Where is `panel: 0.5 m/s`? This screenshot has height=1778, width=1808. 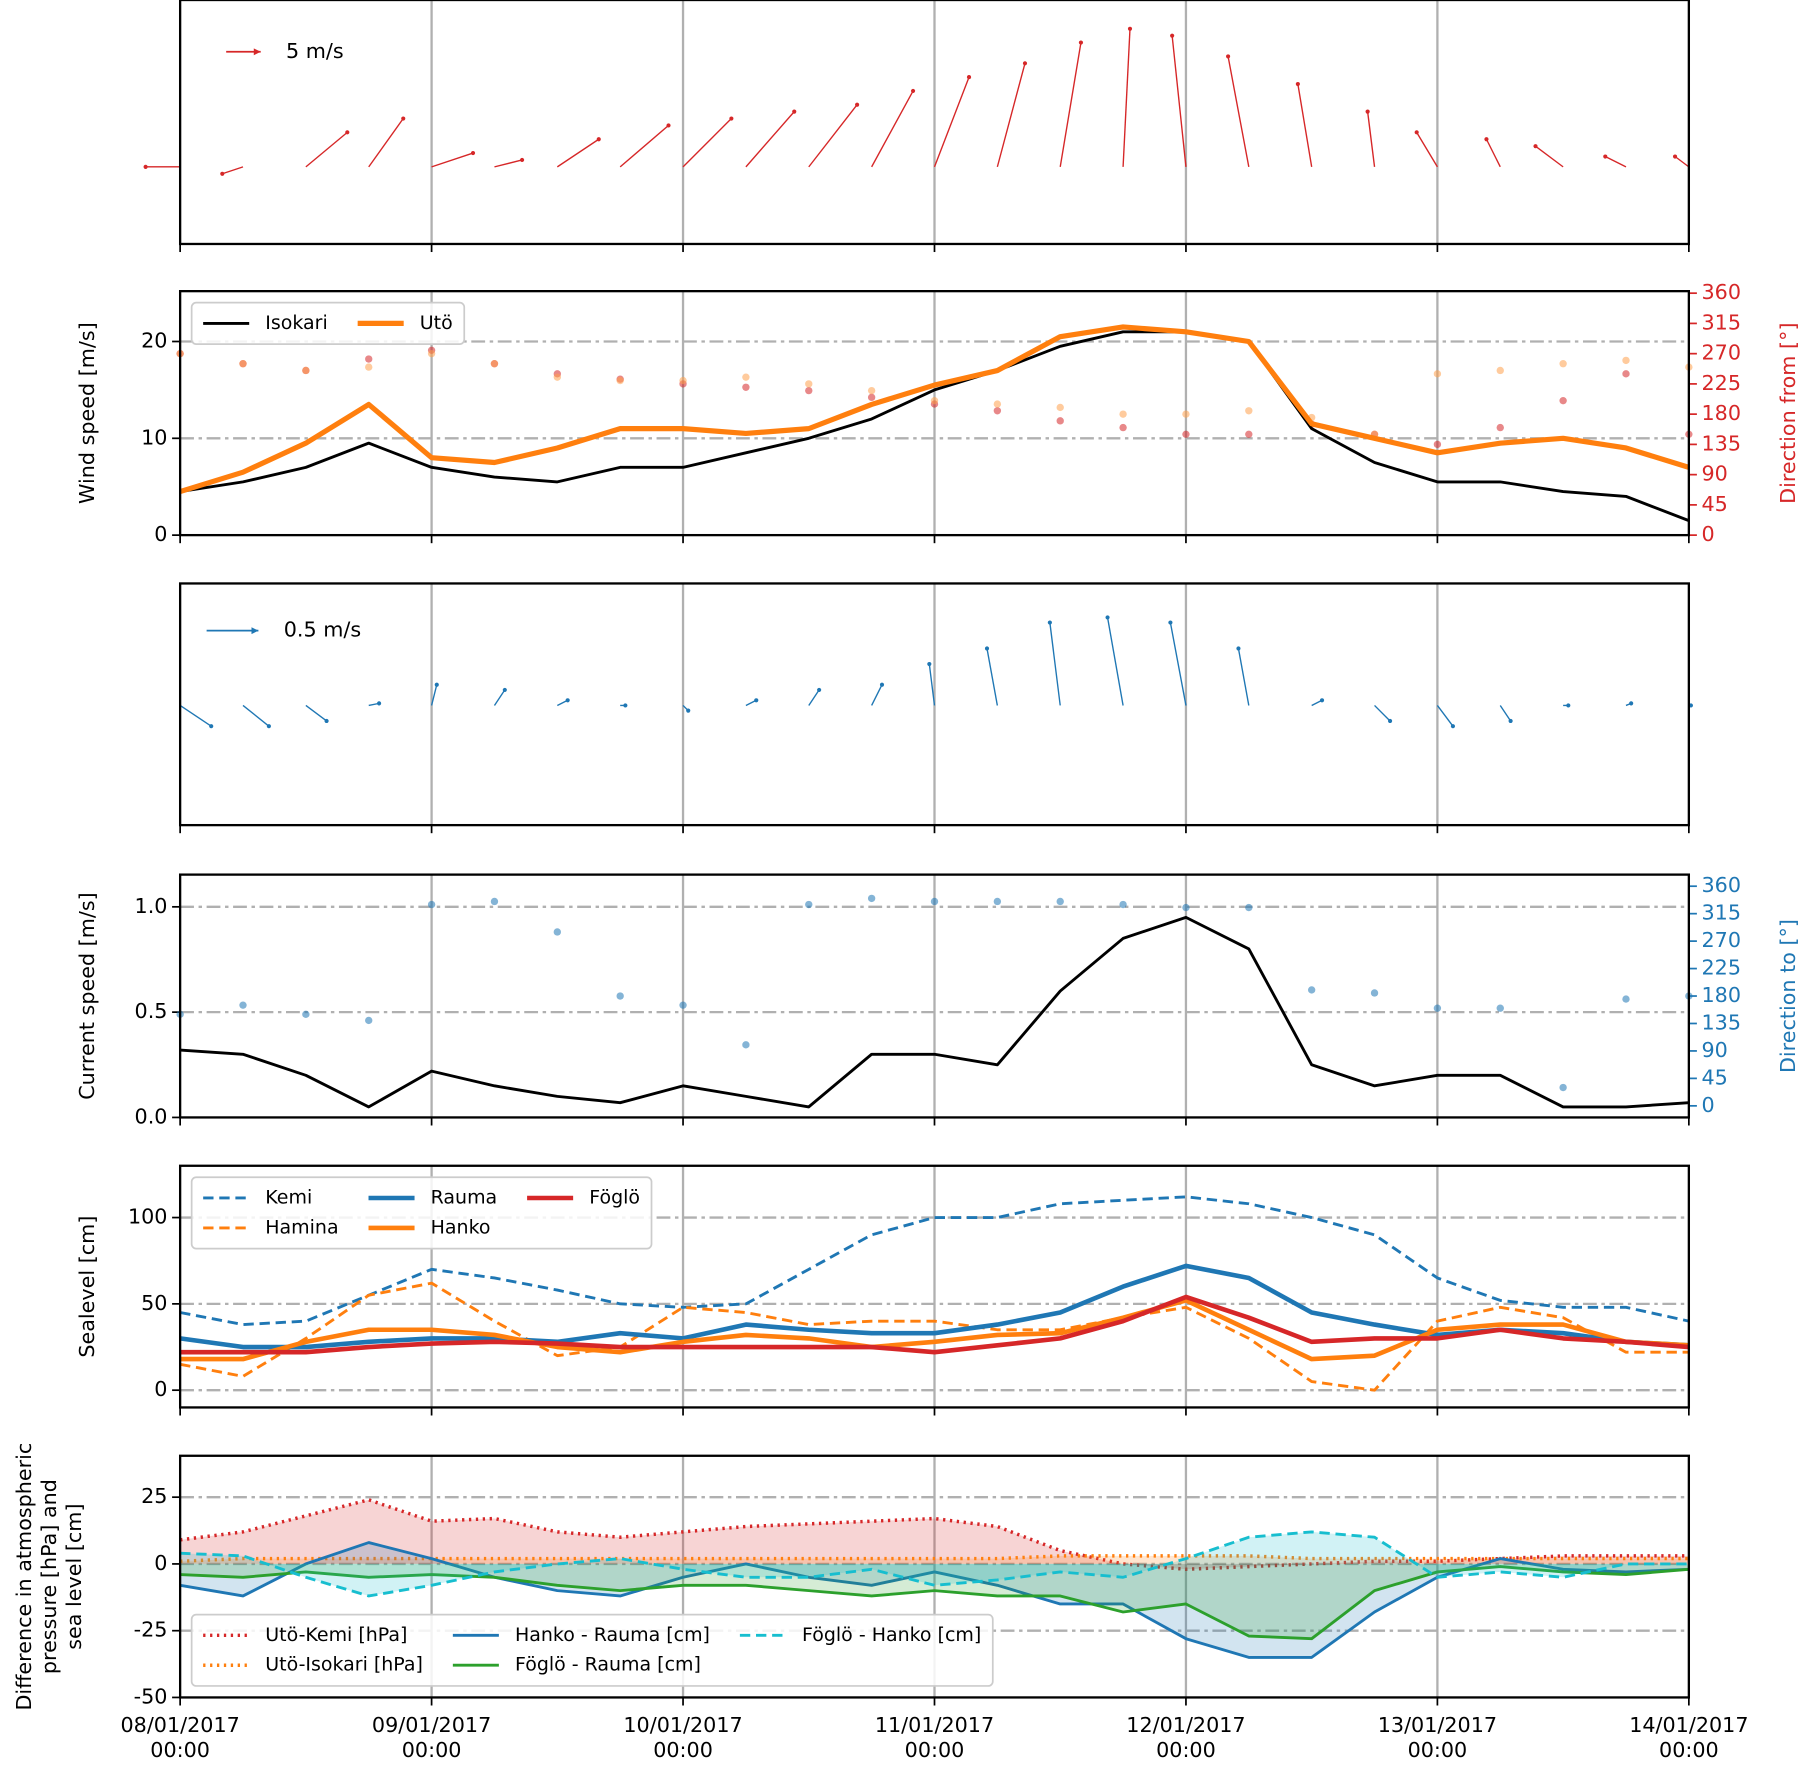
panel: 0.5 m/s is located at coordinates (935, 708).